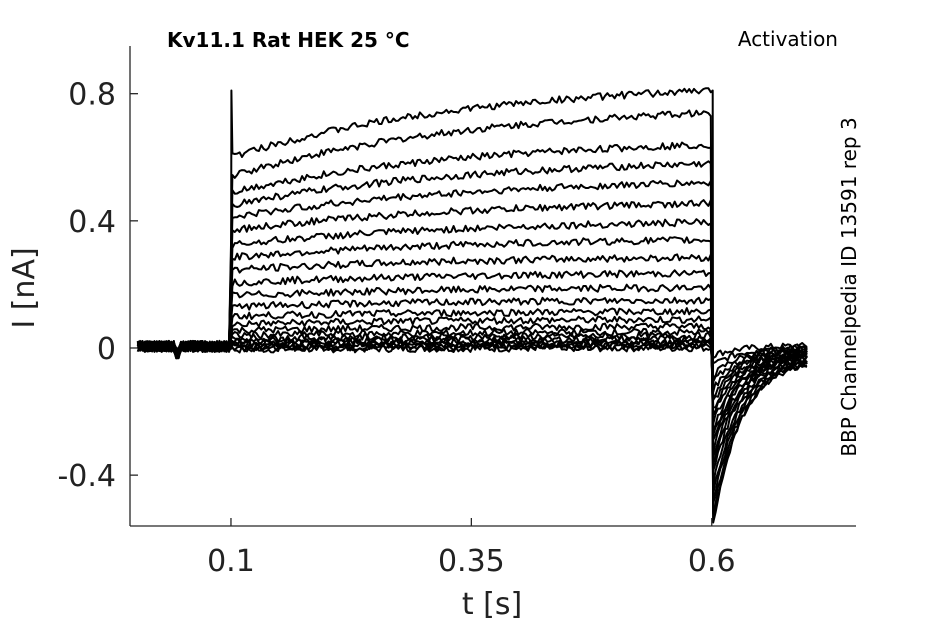 This screenshot has width=945, height=624. What do you see at coordinates (97, 286) in the screenshot?
I see `y-ticks: 0.8 0.4 0 -0.4` at bounding box center [97, 286].